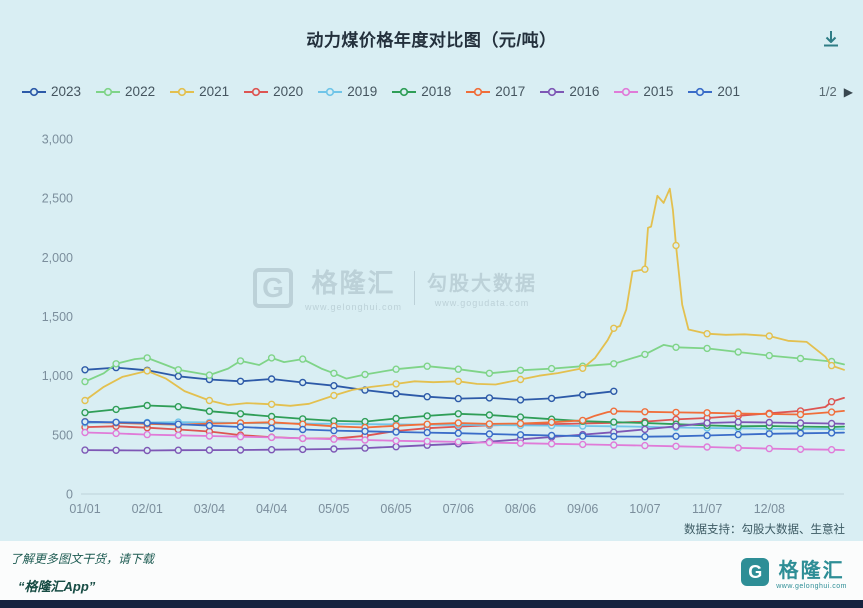 Image resolution: width=863 pixels, height=608 pixels. I want to click on app-name-text: “格隆汇App”, so click(57, 586).